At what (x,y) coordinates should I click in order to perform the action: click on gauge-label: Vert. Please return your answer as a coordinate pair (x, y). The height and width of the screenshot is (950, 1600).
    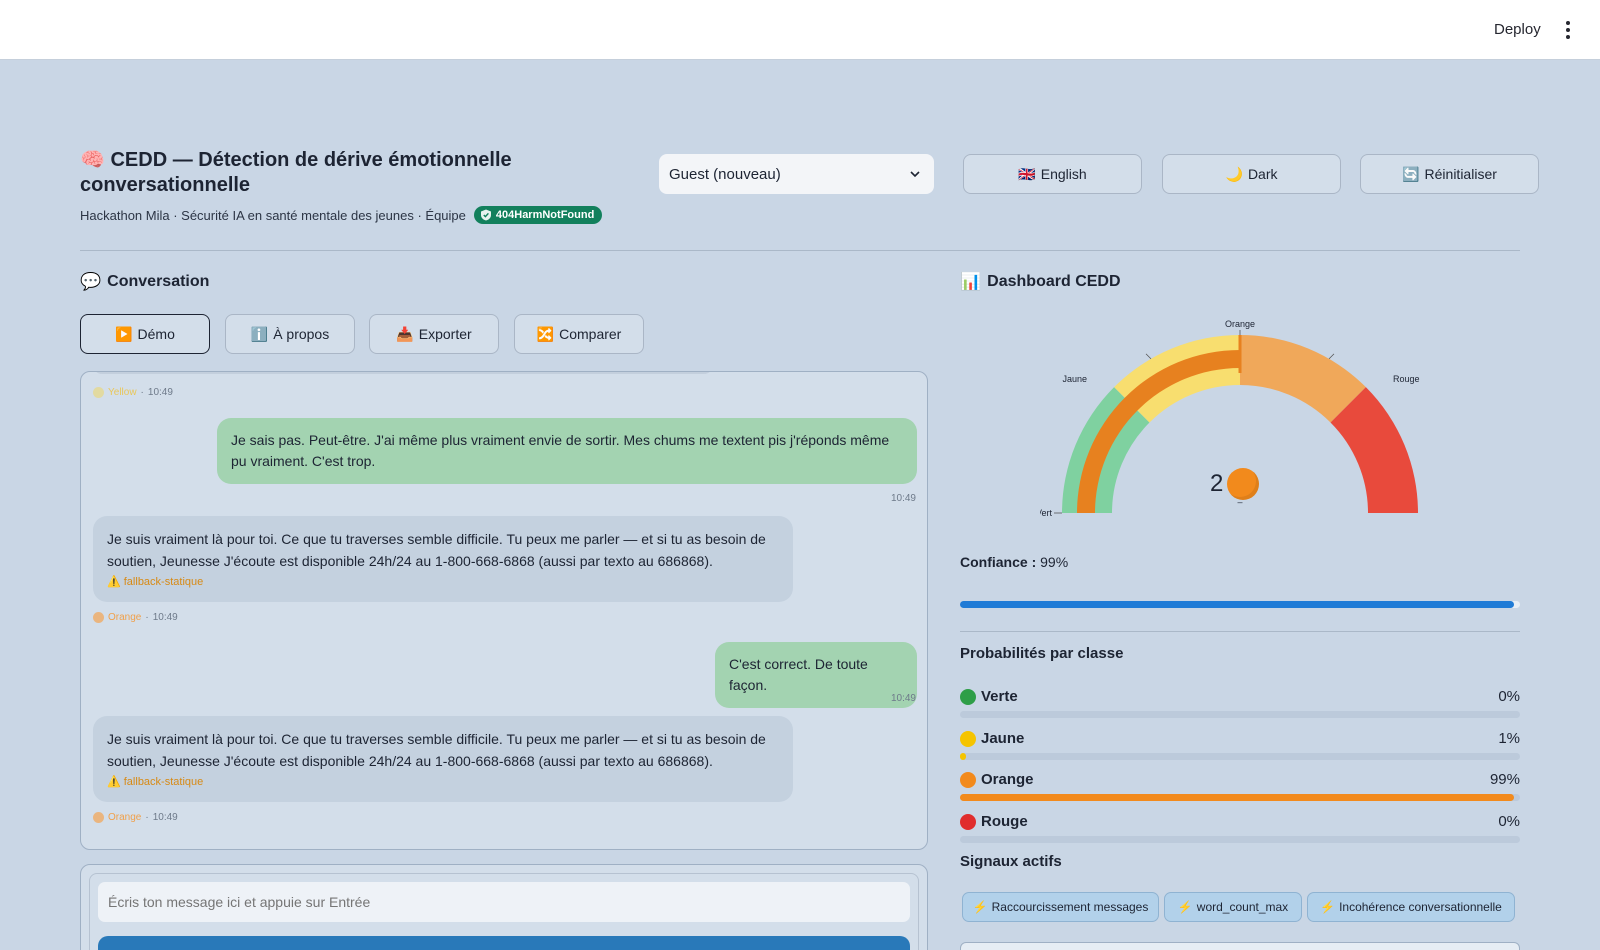
    Looking at the image, I should click on (1046, 513).